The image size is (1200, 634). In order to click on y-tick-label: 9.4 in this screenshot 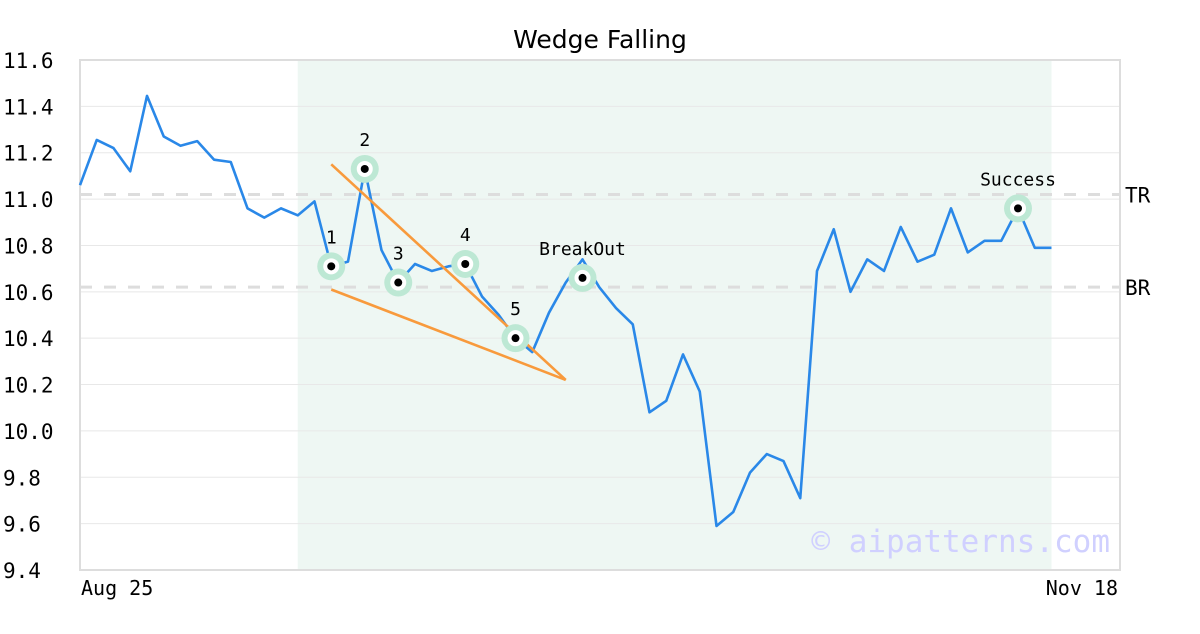, I will do `click(22, 571)`.